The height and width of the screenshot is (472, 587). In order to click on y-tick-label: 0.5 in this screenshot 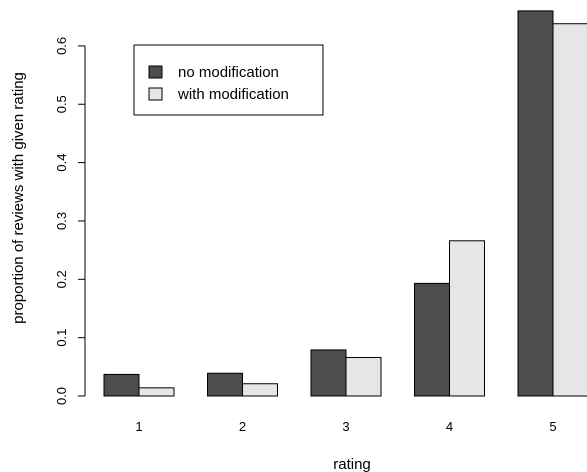, I will do `click(61, 104)`.